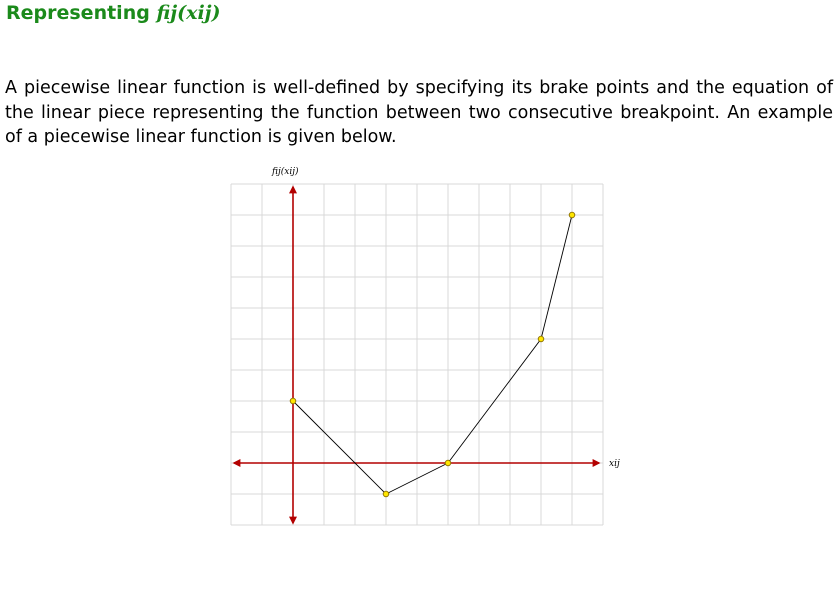  What do you see at coordinates (285, 171) in the screenshot?
I see `y-axis-label: fij(xij)` at bounding box center [285, 171].